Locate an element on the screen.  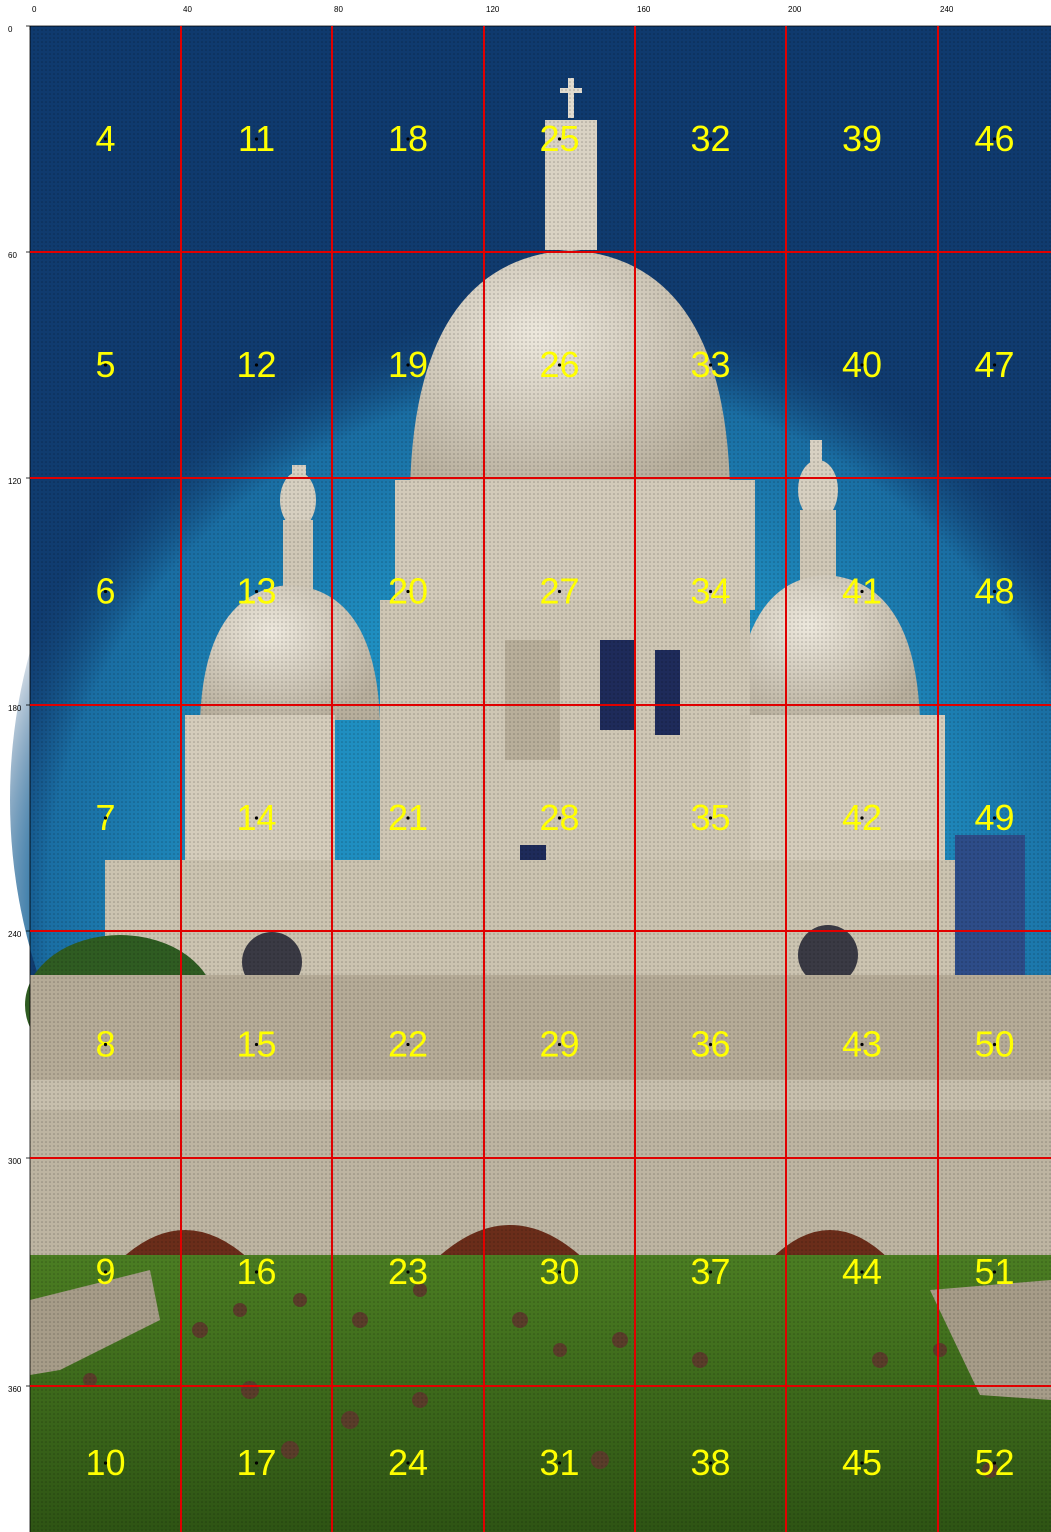
x-tick-label: 200 is located at coordinates (795, 9).